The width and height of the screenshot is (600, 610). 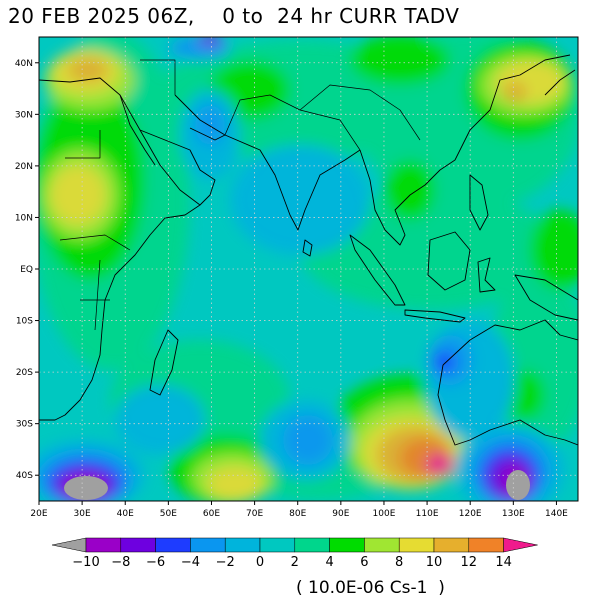 I want to click on sri-lanka, so click(x=307, y=248).